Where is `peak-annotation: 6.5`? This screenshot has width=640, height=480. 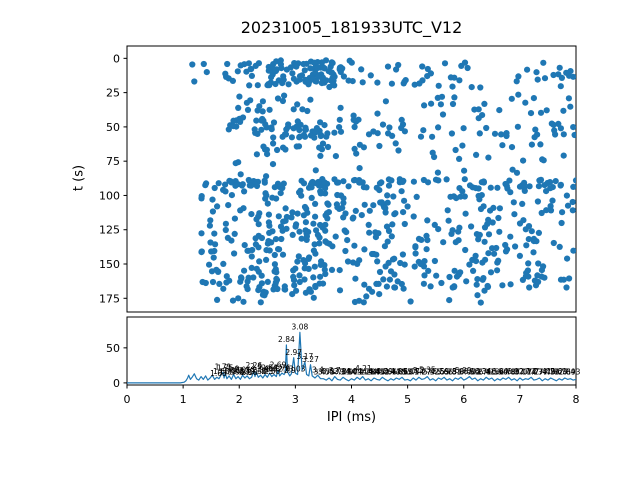 peak-annotation: 6.5 is located at coordinates (492, 372).